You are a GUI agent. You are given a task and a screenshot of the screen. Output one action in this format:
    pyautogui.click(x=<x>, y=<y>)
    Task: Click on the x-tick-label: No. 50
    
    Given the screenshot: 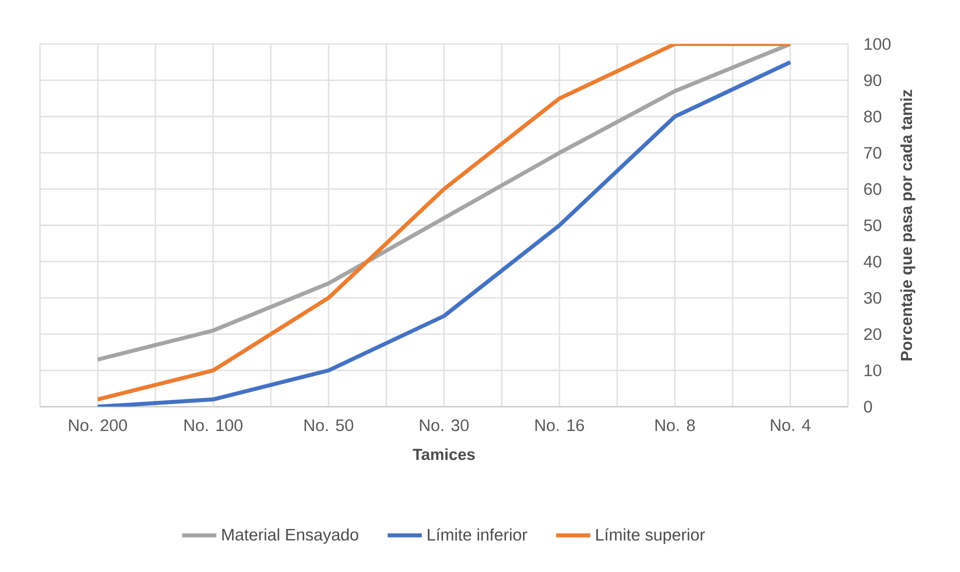 What is the action you would take?
    pyautogui.click(x=329, y=425)
    